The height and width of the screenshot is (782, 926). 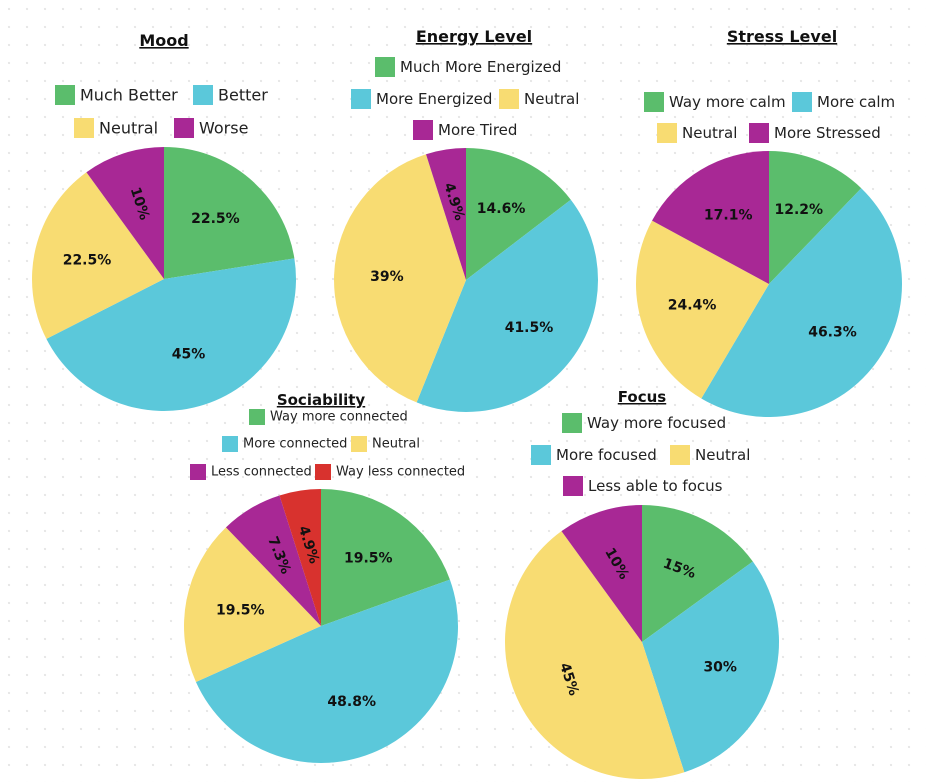 I want to click on slice-percent-label: 14.6%, so click(x=501, y=209).